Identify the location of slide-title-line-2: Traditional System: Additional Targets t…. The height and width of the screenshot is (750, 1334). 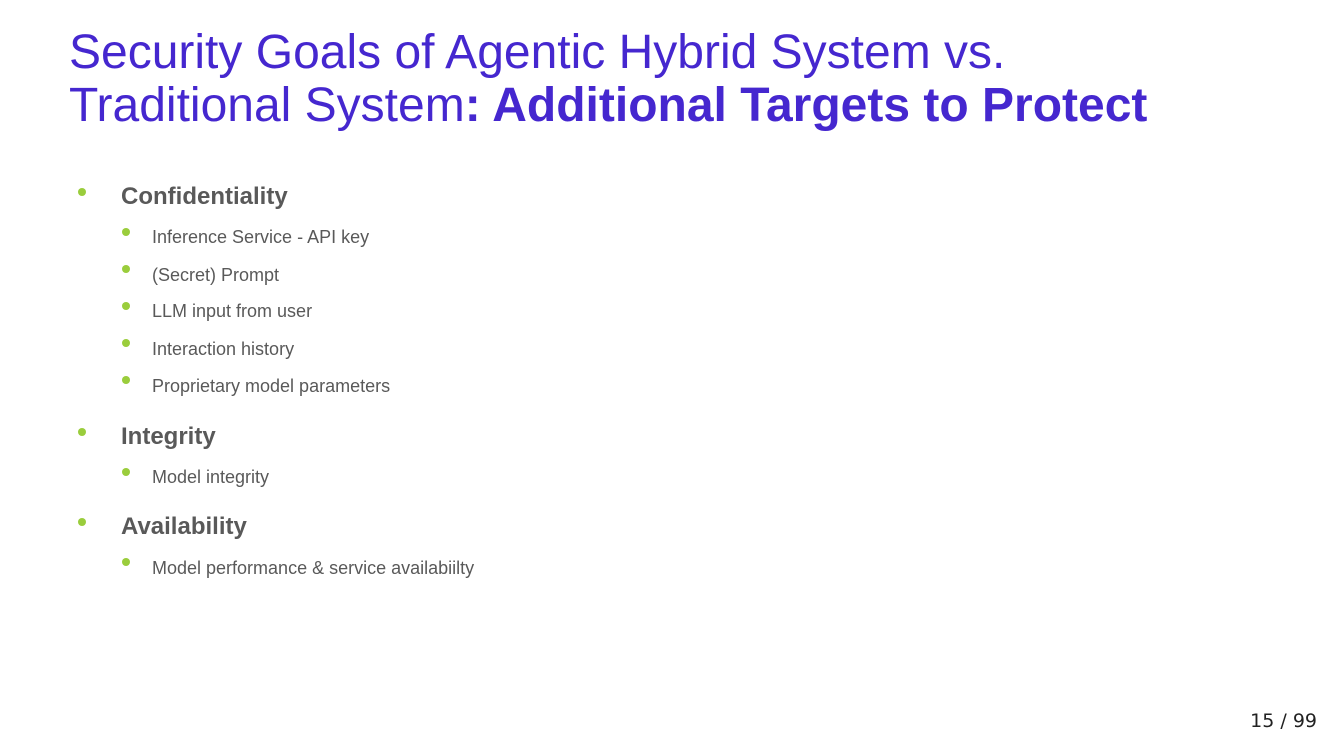
(608, 105).